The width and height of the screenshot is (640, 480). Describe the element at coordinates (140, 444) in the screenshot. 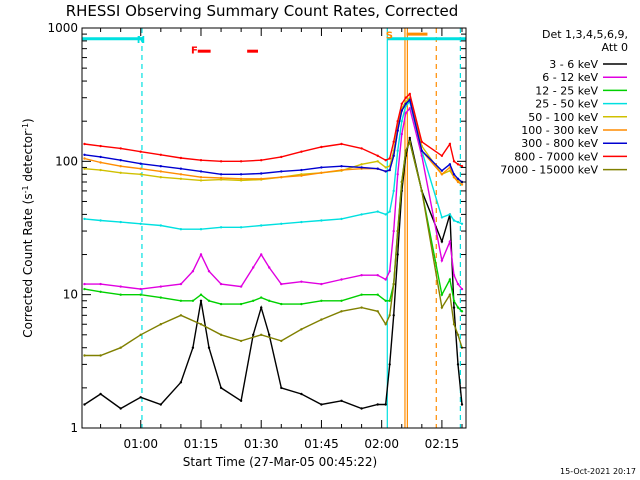

I see `x-tick-label-0: 01:00` at that location.